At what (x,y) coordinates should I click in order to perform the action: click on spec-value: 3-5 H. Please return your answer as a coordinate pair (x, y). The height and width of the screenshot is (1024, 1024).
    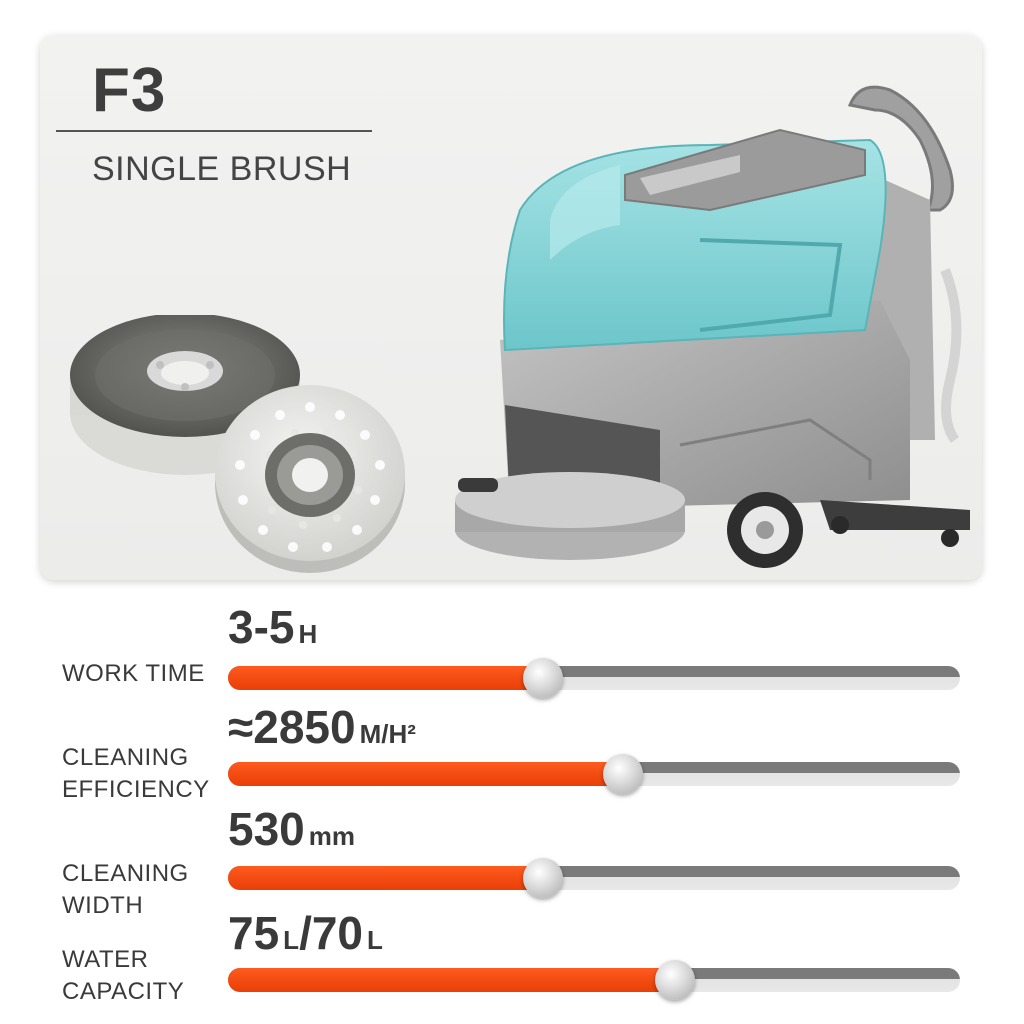
    Looking at the image, I should click on (272, 627).